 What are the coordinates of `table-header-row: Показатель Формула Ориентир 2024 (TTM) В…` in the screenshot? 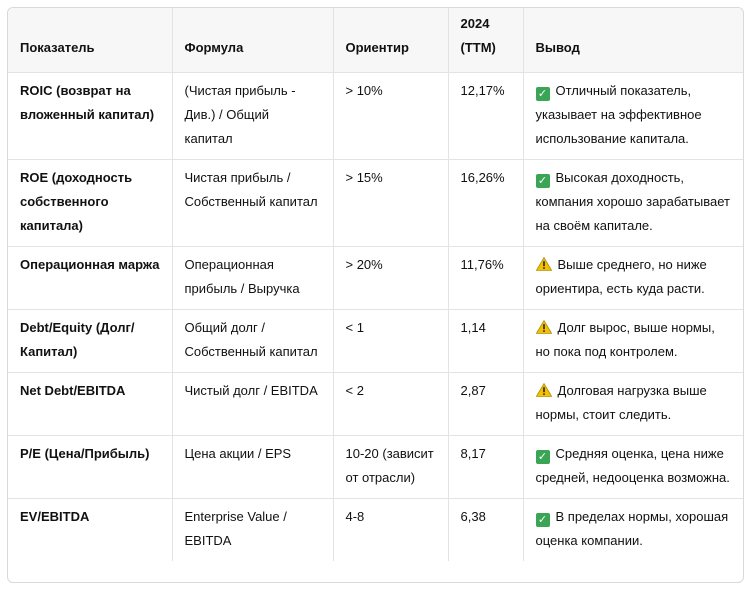 It's located at (375, 40).